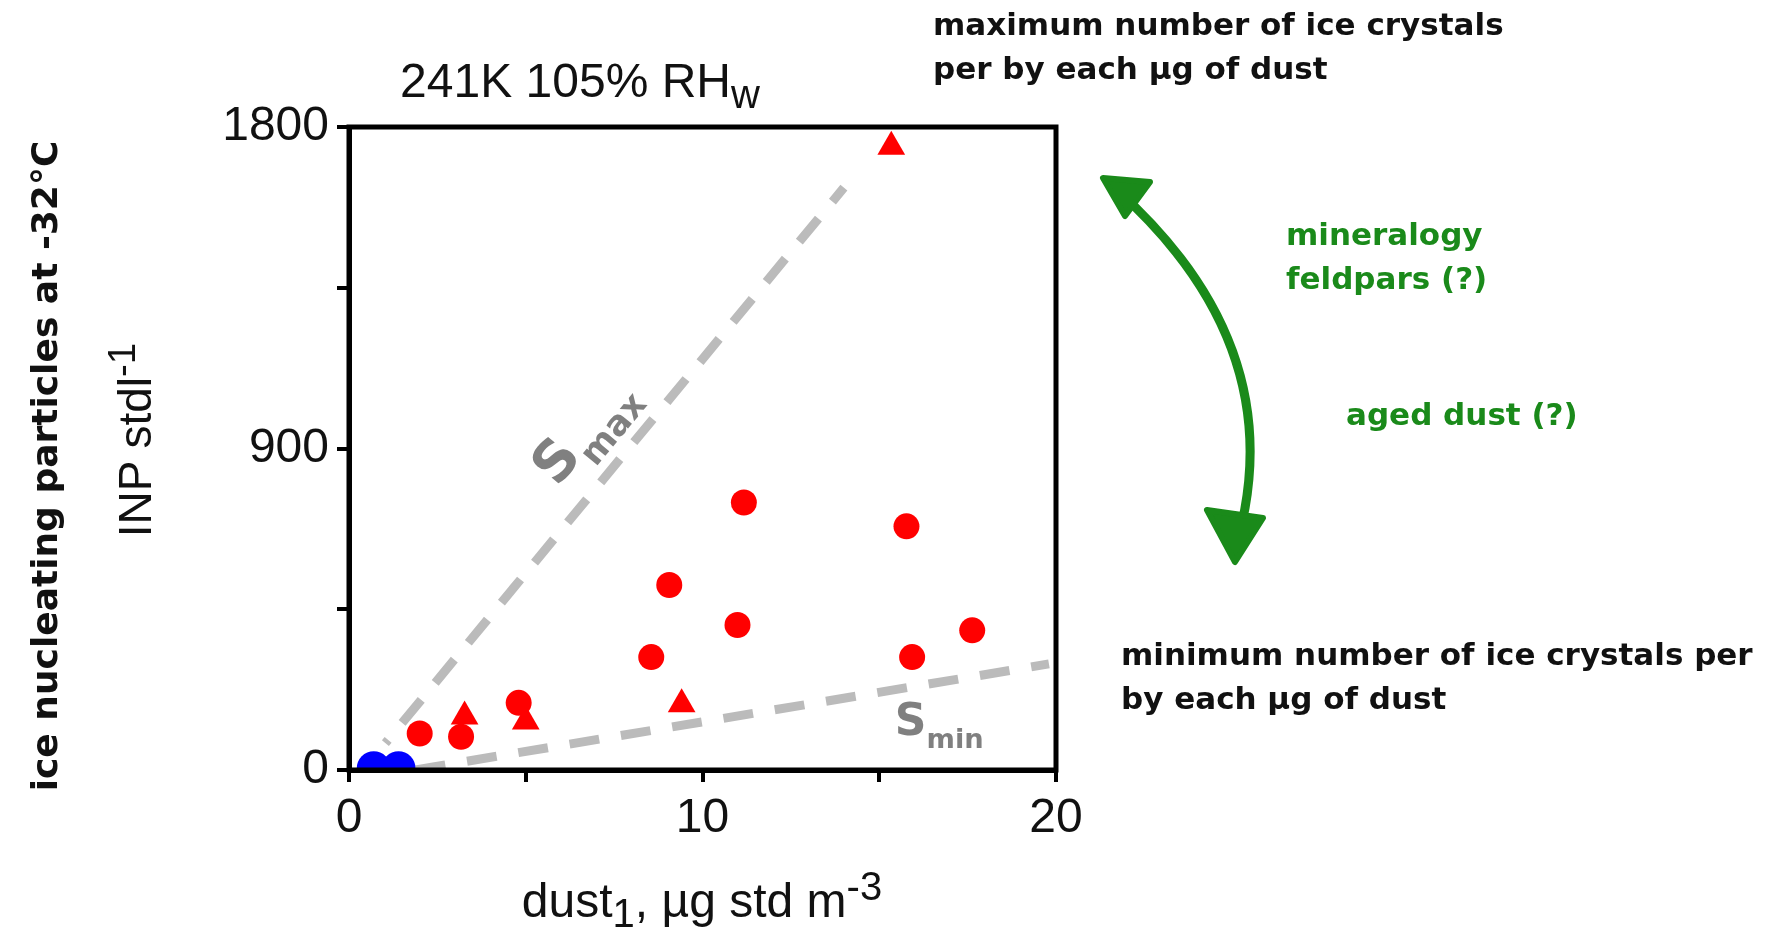  Describe the element at coordinates (1462, 414) in the screenshot. I see `text: aged dust (?)` at that location.